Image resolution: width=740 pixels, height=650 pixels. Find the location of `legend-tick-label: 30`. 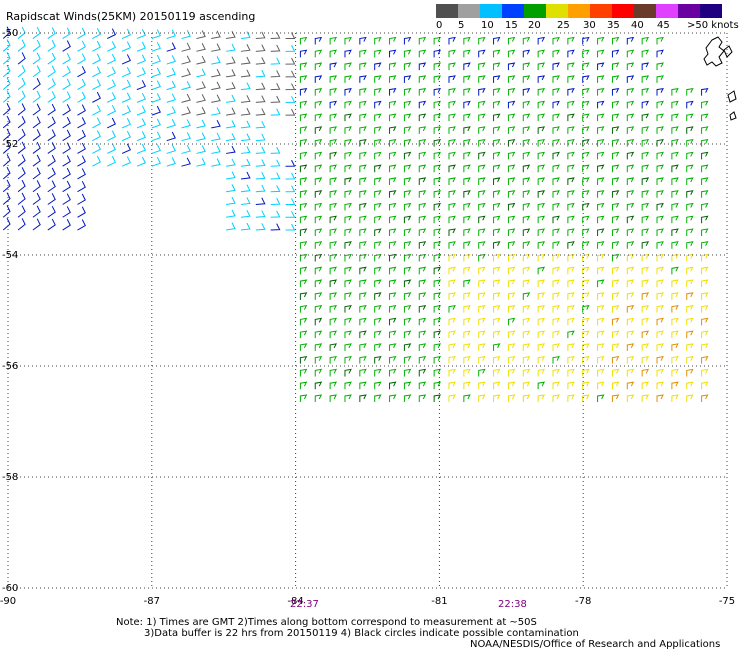

legend-tick-label: 30 is located at coordinates (589, 25).